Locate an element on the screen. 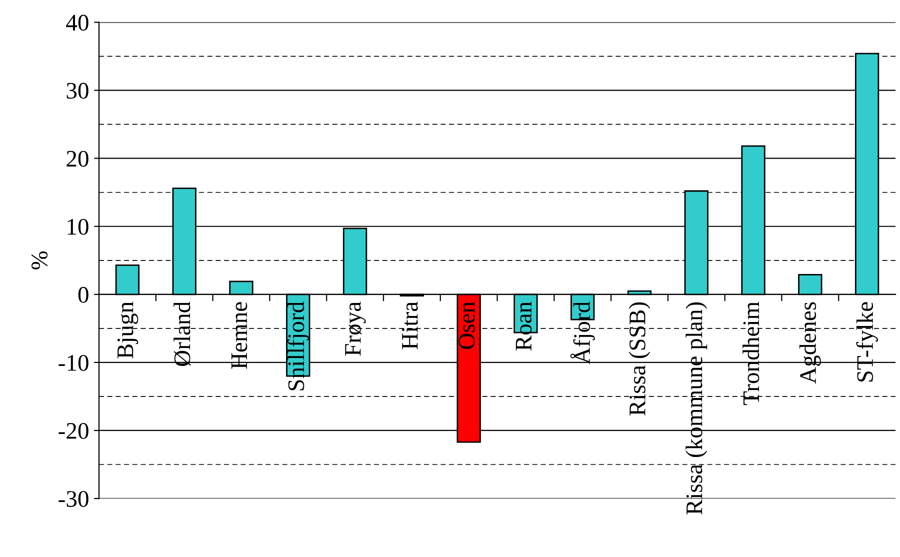  y-tick-label: -30 is located at coordinates (73, 499).